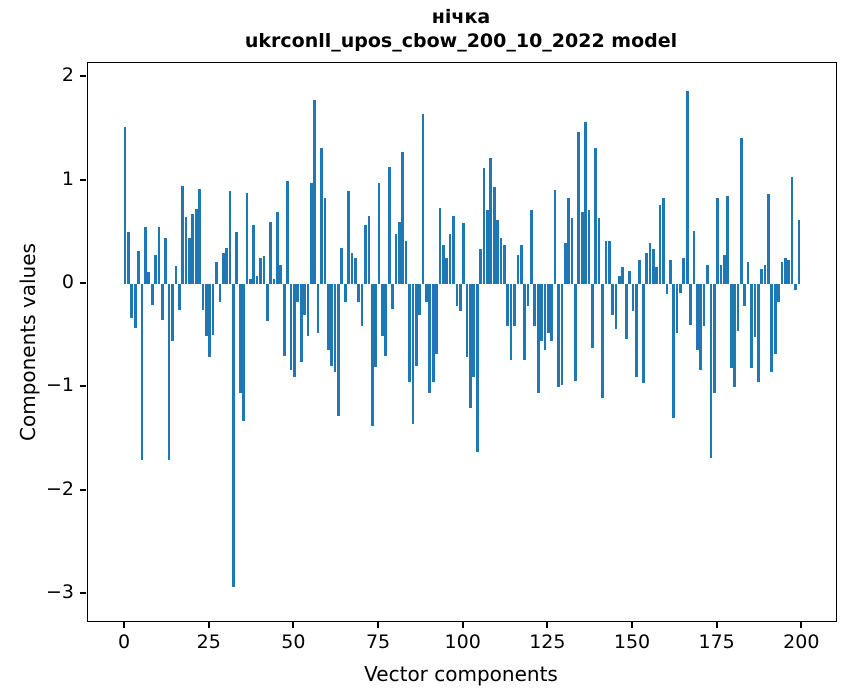 This screenshot has width=847, height=696. I want to click on chart-subtitle: ukrconll_upos_cbow_200_10_2022 model, so click(461, 40).